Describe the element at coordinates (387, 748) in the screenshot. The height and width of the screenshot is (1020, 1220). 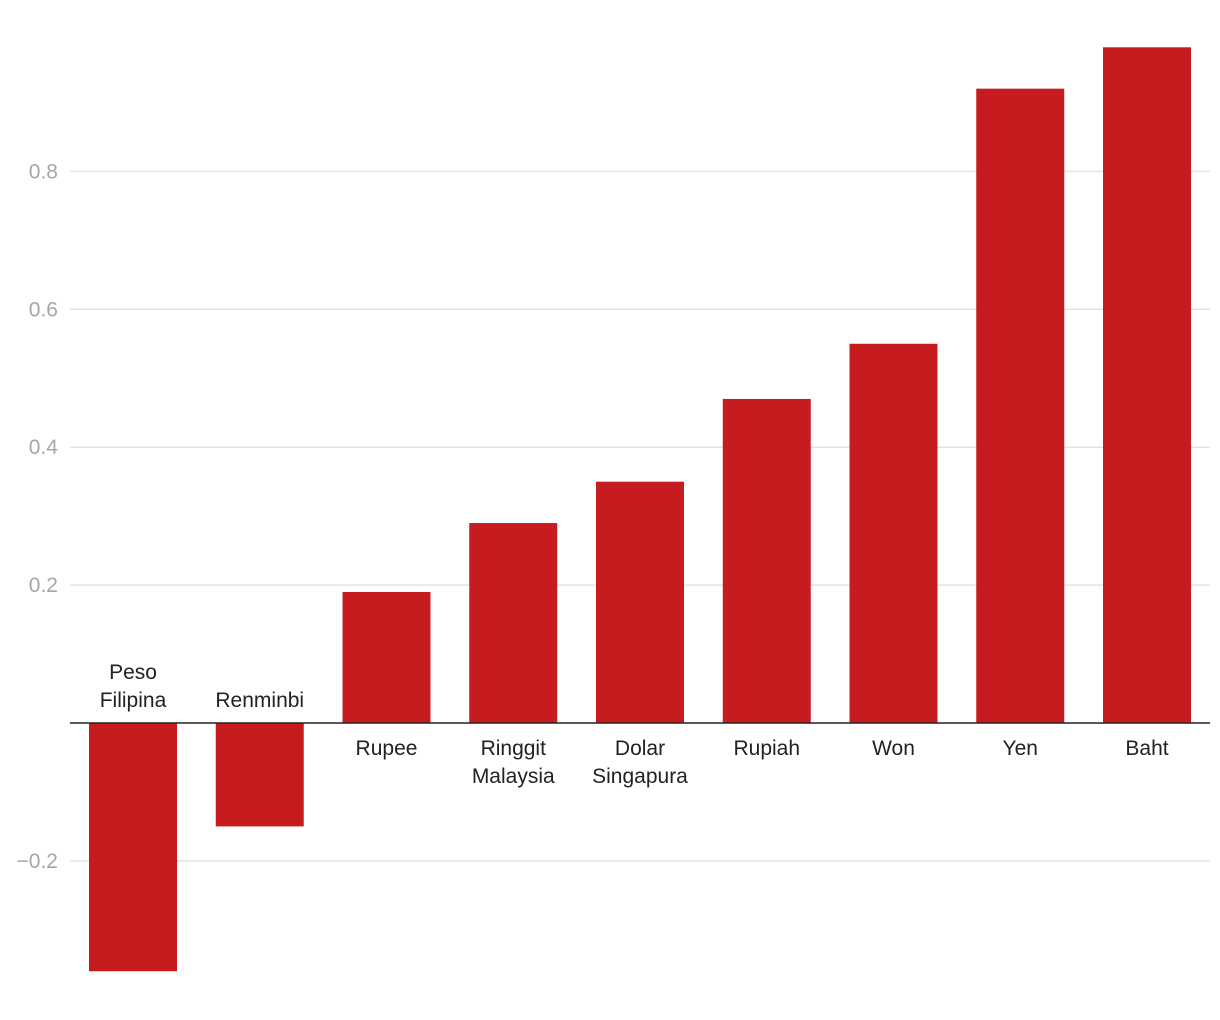
I see `category-label: Rupee` at that location.